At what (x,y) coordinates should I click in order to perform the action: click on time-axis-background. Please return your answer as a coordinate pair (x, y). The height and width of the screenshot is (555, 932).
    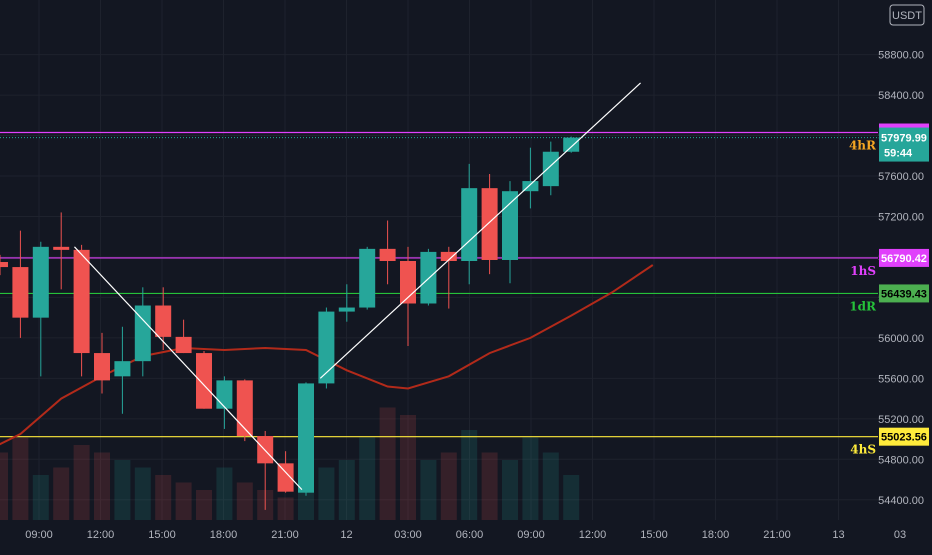
    Looking at the image, I should click on (466, 535).